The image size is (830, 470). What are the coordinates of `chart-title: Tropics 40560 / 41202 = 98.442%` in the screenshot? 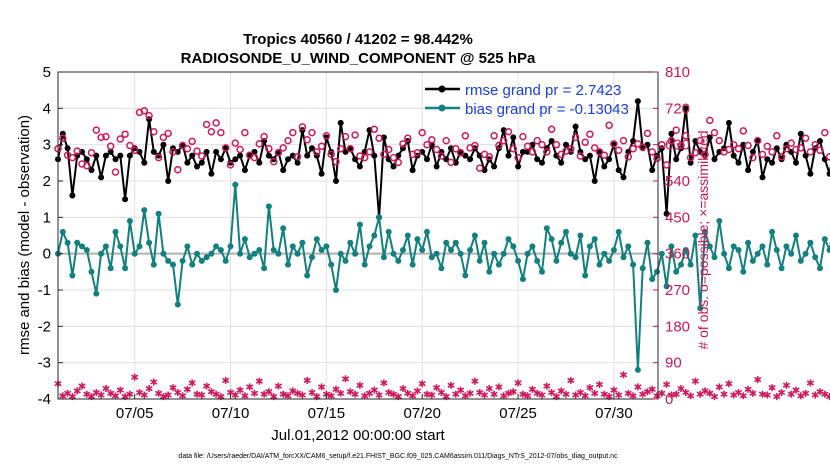 It's located at (358, 39).